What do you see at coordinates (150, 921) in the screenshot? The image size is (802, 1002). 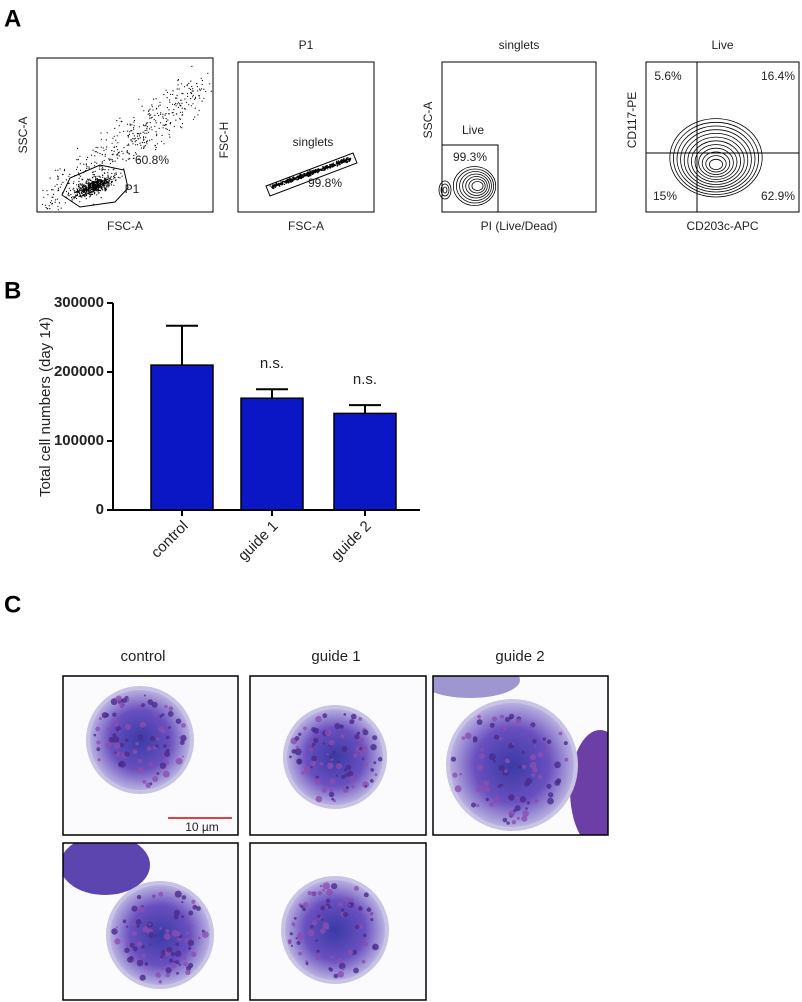 I see `micrograph-content` at bounding box center [150, 921].